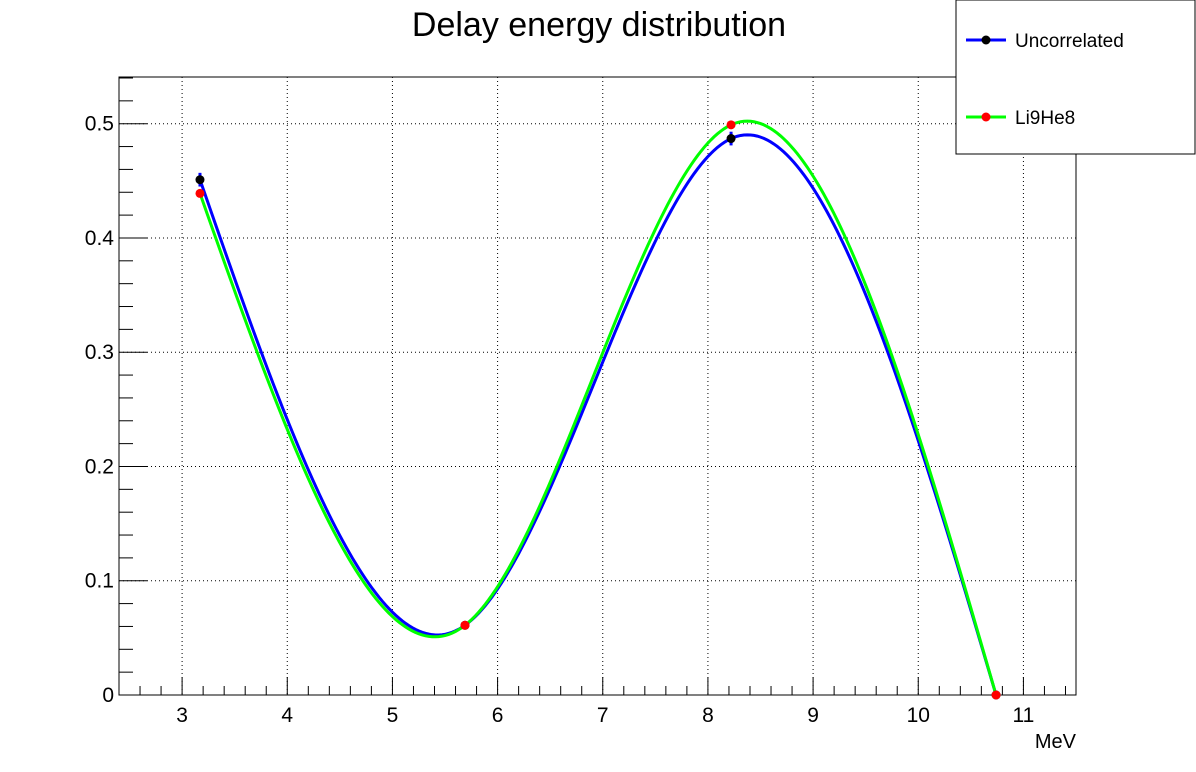 The height and width of the screenshot is (772, 1196). I want to click on x-tick-label: 5, so click(393, 715).